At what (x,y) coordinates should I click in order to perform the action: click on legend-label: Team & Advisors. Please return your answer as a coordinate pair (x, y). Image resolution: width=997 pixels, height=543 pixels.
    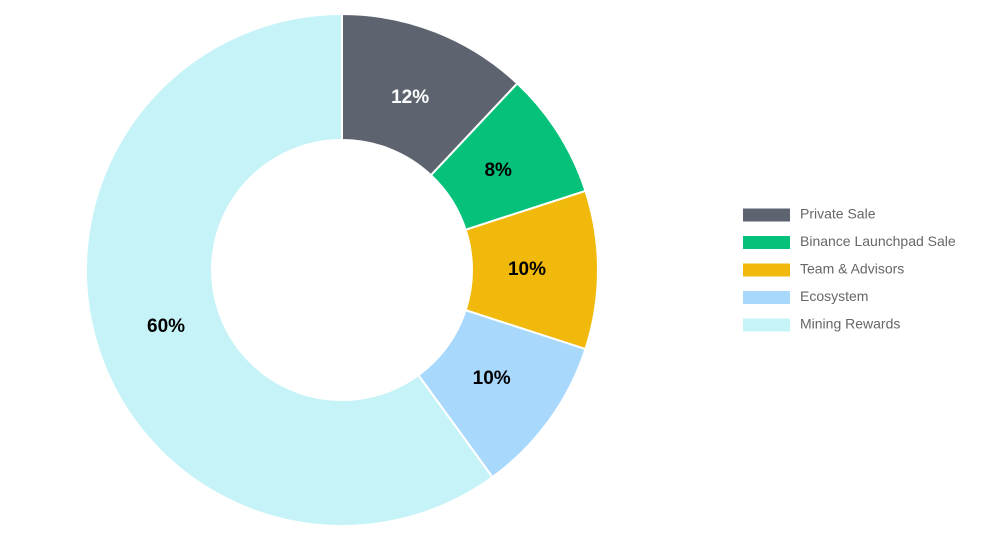
    Looking at the image, I should click on (852, 269).